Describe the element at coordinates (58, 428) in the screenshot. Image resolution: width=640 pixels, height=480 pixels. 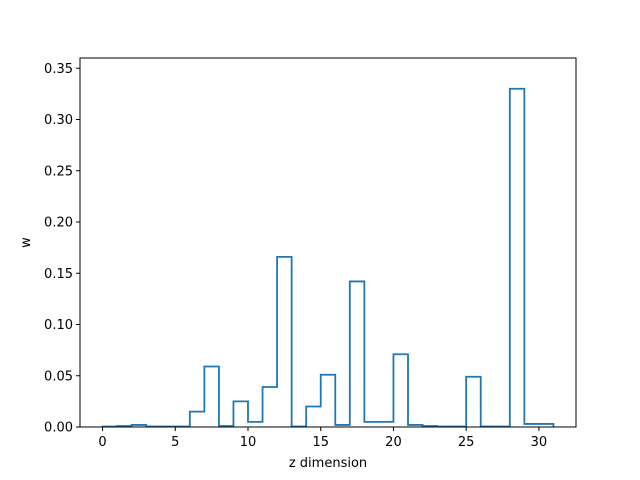
I see `y-tick-label: 0.00` at that location.